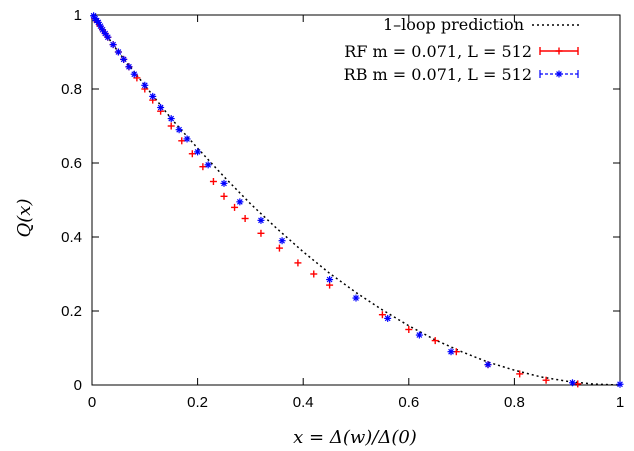 The width and height of the screenshot is (634, 451). Describe the element at coordinates (24, 218) in the screenshot. I see `y-axis-label: Q(x)` at that location.